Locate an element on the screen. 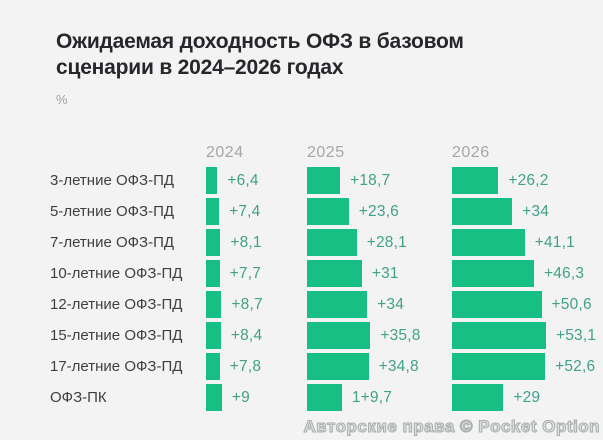 Image resolution: width=603 pixels, height=440 pixels. bar-value-label: +35,8 is located at coordinates (400, 335).